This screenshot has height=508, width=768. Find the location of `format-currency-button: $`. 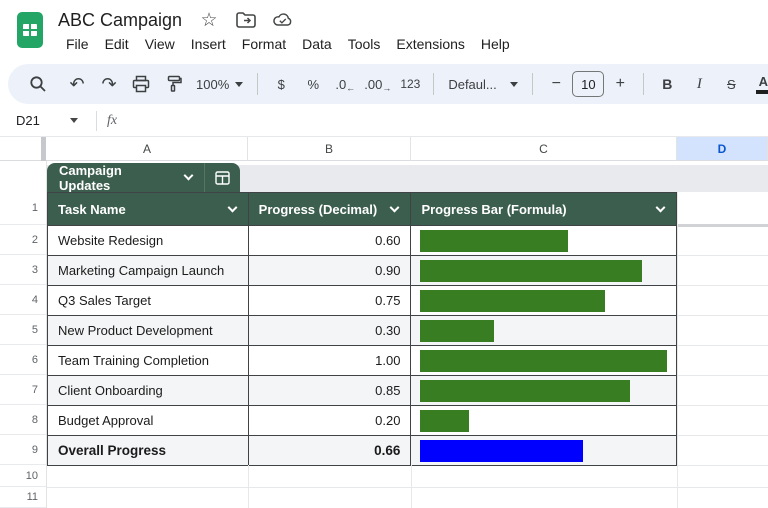

format-currency-button: $ is located at coordinates (281, 84).